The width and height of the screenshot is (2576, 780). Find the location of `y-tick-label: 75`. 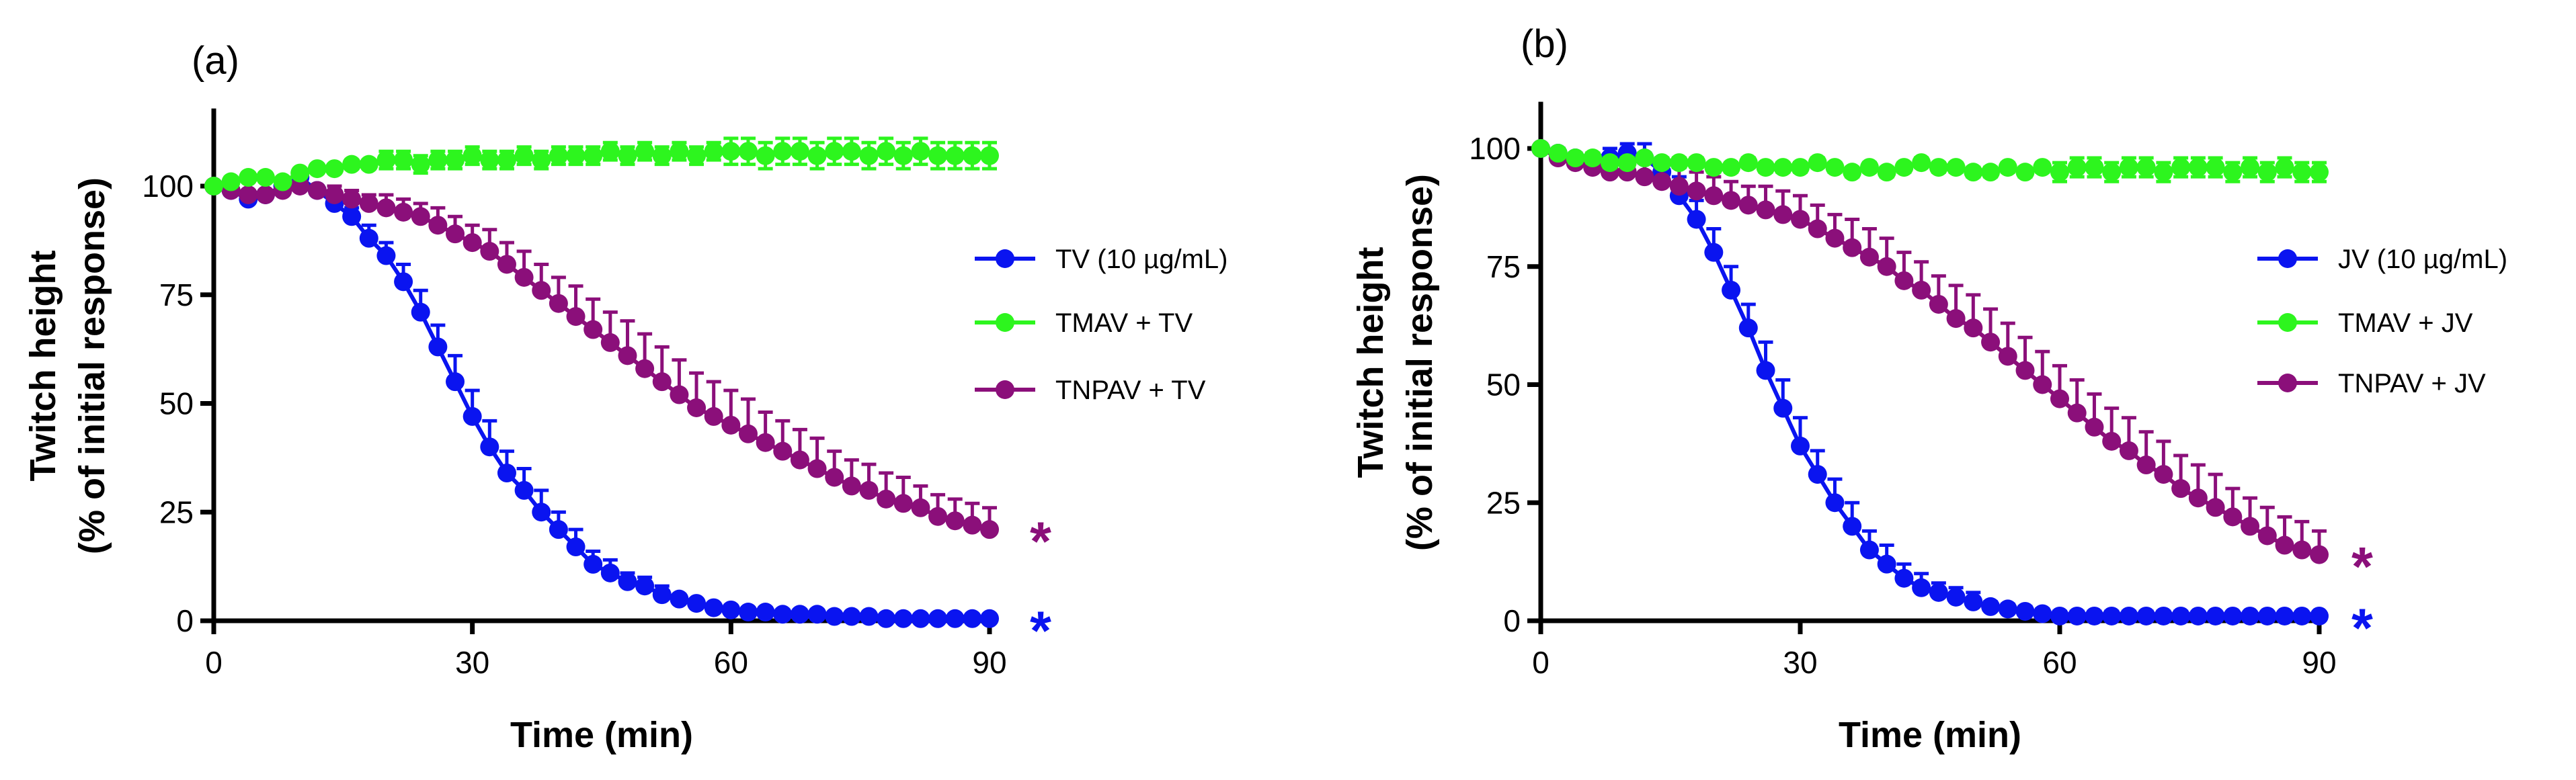

y-tick-label: 75 is located at coordinates (1503, 266).